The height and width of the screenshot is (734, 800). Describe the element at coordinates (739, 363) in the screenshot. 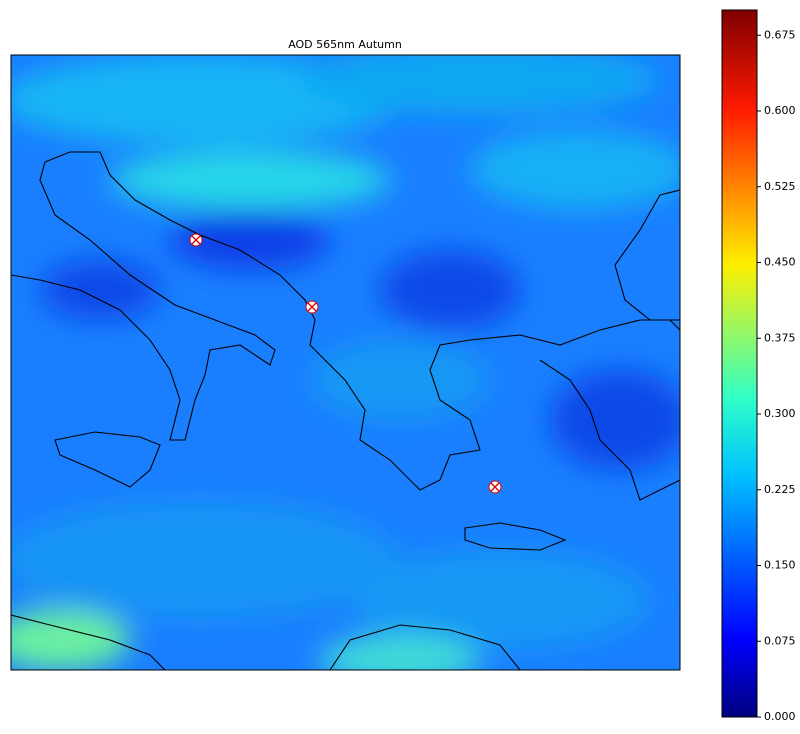

I see `colorbar` at that location.